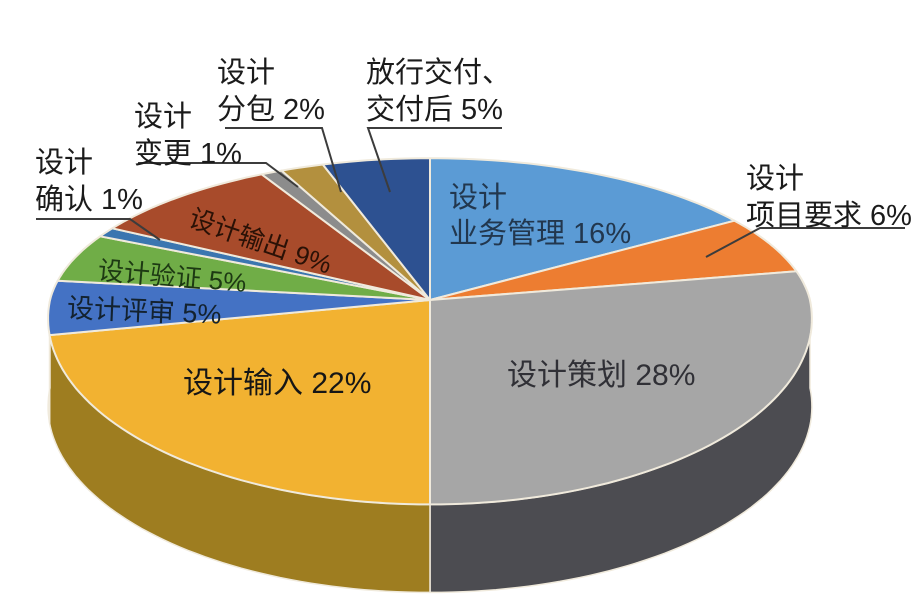 The width and height of the screenshot is (919, 611). I want to click on pie-slice-design-business-management, so click(582, 229).